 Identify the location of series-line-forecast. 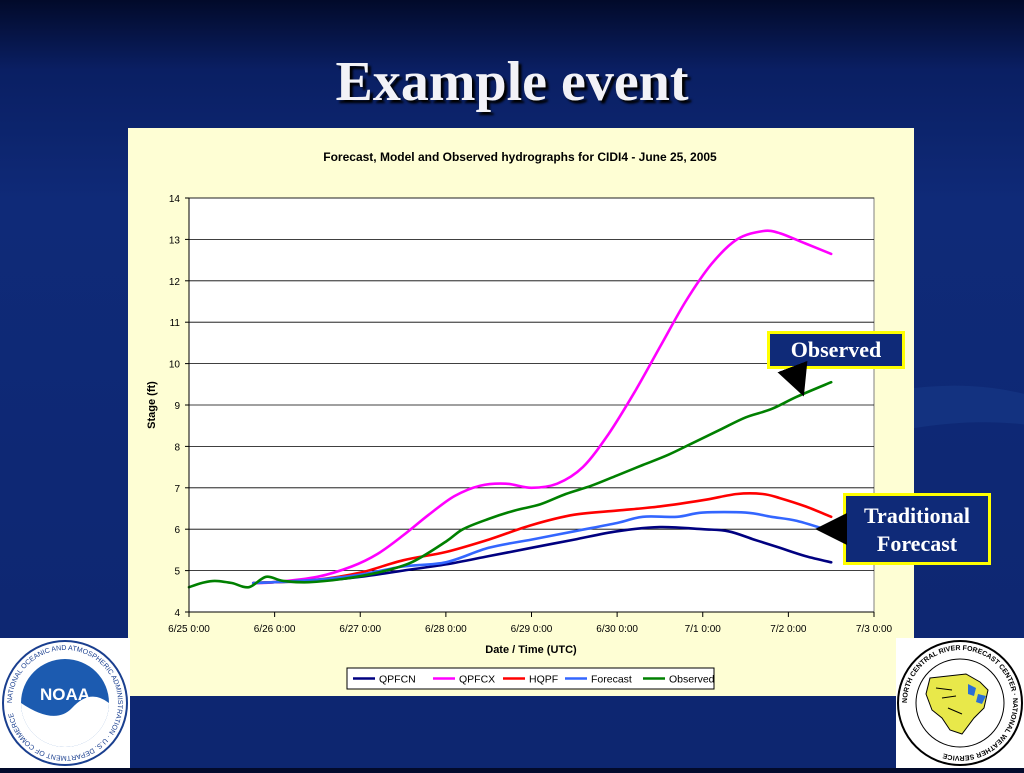
(542, 547).